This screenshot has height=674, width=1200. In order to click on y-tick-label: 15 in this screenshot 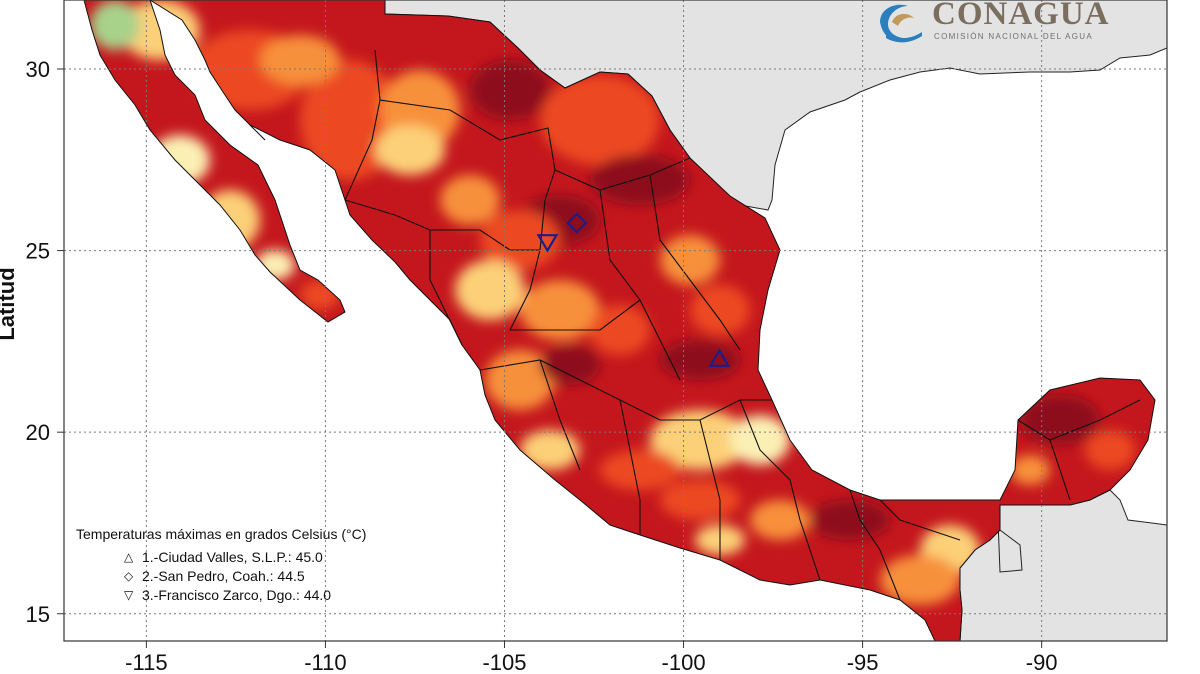, I will do `click(38, 614)`.